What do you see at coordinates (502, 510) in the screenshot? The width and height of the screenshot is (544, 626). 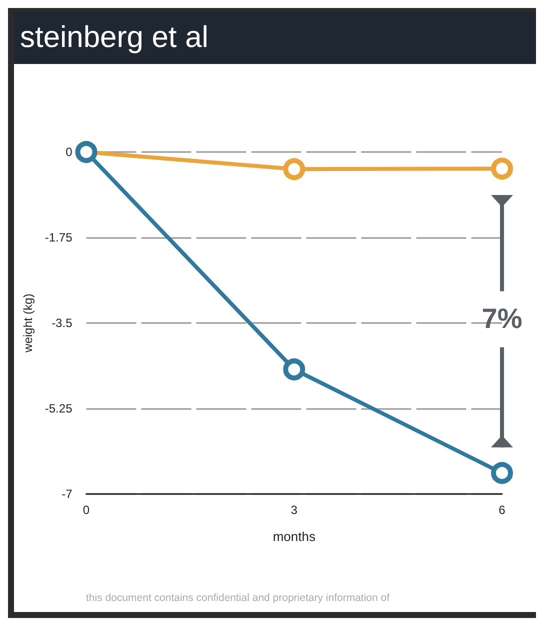 I see `x-tick-label: 6` at bounding box center [502, 510].